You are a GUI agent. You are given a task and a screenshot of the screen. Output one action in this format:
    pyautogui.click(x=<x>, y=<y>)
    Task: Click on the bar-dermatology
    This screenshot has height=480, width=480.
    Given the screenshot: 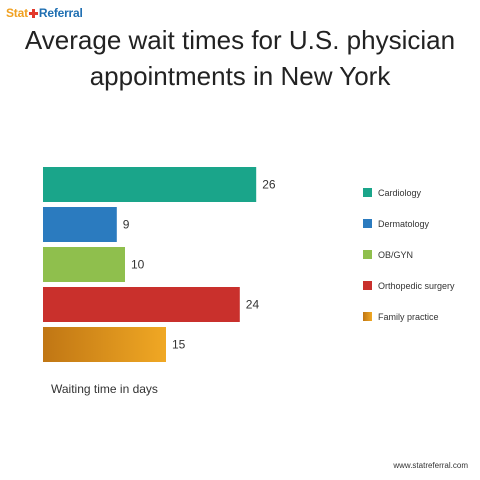 What is the action you would take?
    pyautogui.click(x=80, y=224)
    